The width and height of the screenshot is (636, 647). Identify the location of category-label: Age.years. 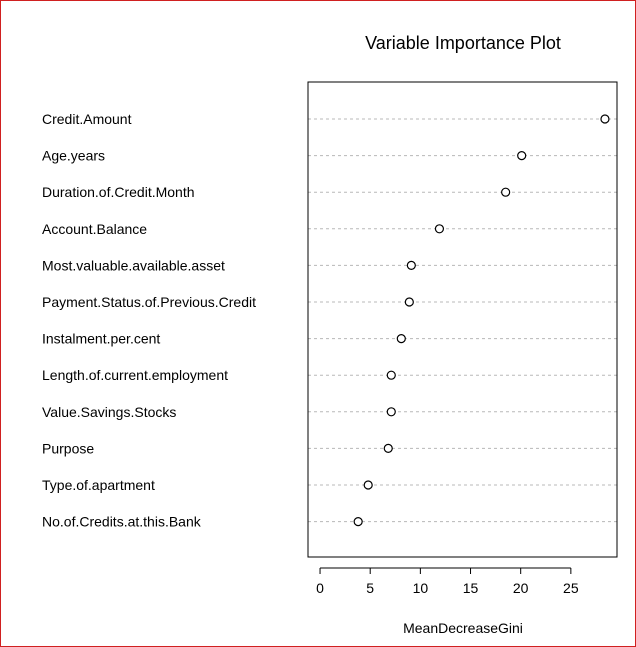
(73, 156).